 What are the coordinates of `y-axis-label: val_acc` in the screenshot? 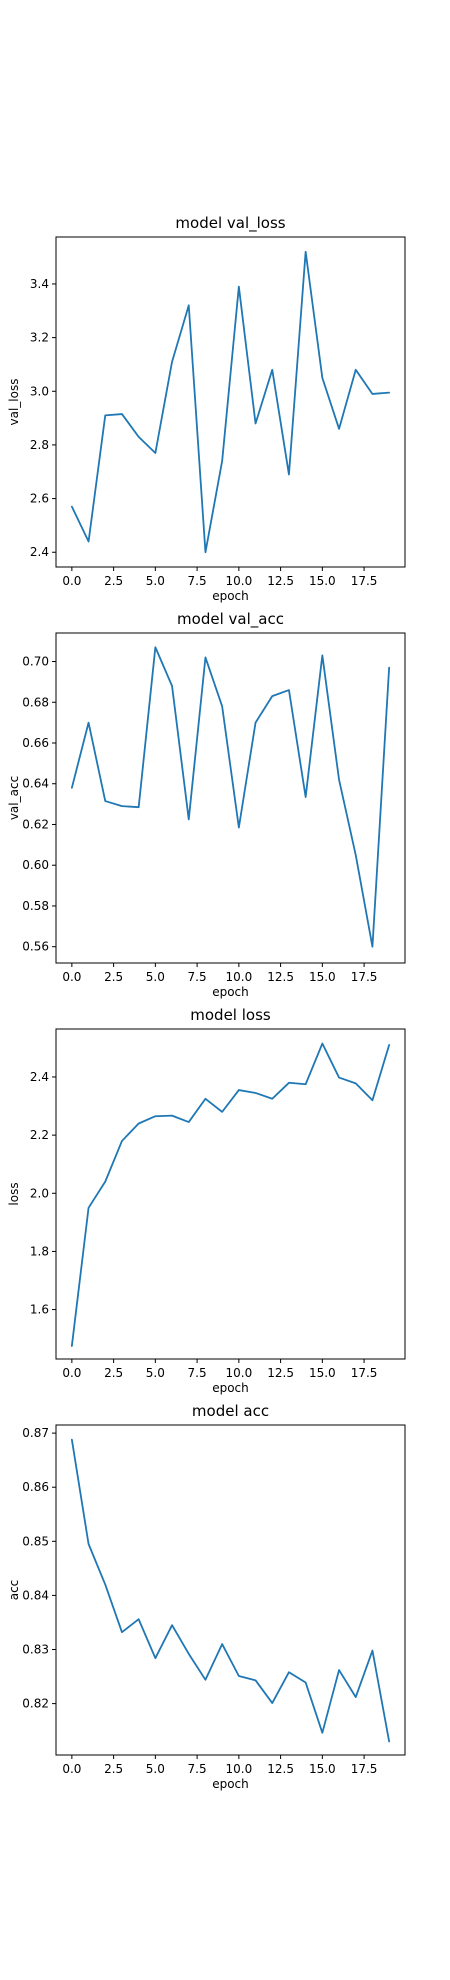 It's located at (14, 798).